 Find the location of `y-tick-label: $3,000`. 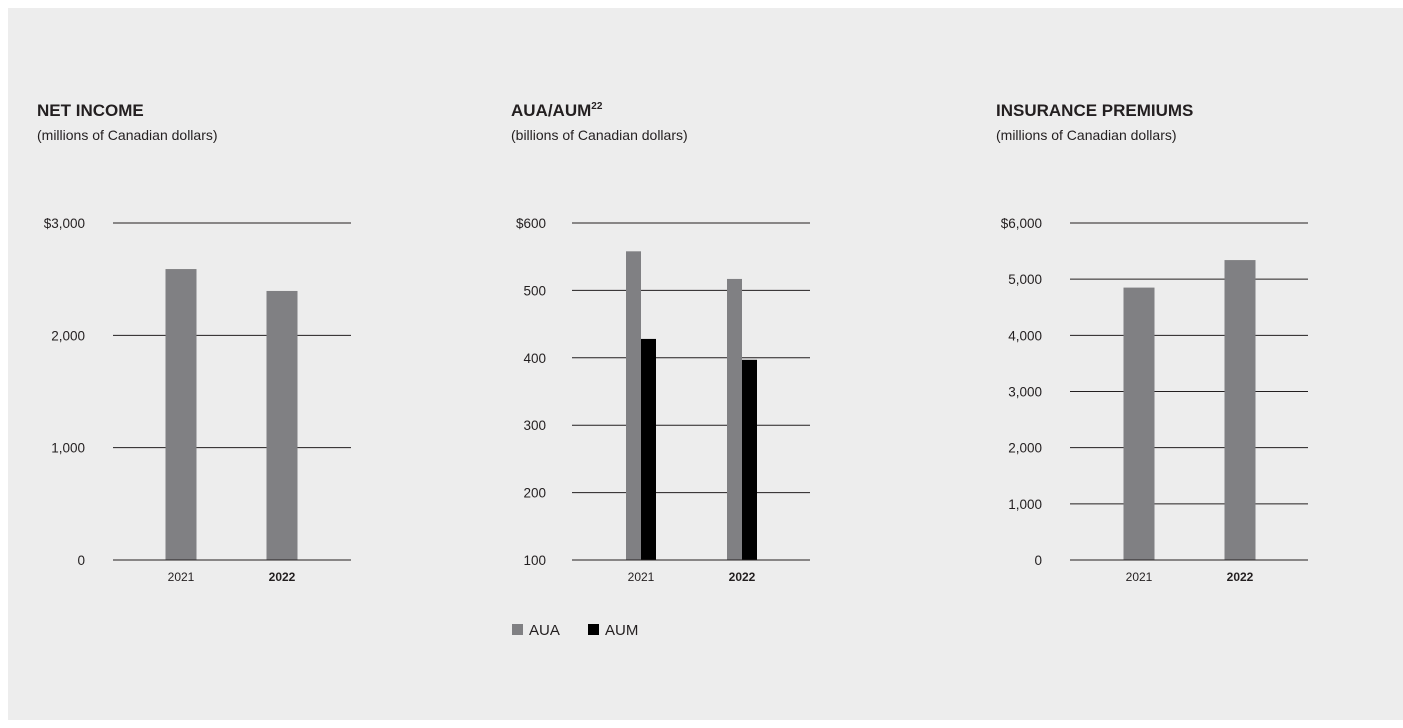

y-tick-label: $3,000 is located at coordinates (64, 223).